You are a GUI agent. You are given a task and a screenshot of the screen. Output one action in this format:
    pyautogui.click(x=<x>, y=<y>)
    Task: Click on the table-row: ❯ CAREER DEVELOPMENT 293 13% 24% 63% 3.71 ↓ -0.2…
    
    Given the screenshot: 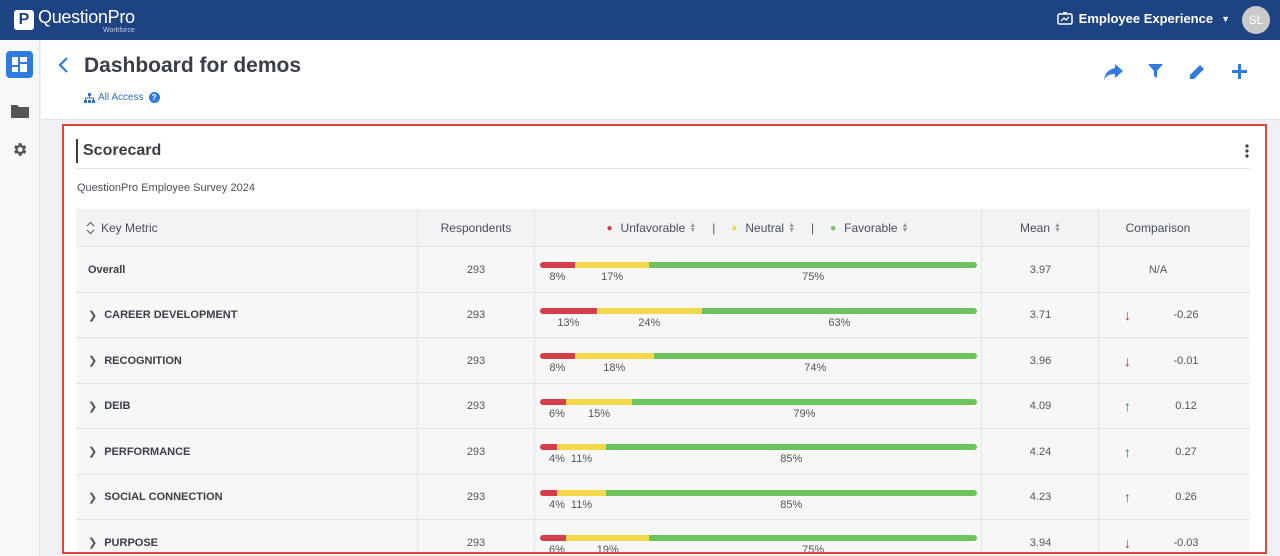 What is the action you would take?
    pyautogui.click(x=663, y=315)
    